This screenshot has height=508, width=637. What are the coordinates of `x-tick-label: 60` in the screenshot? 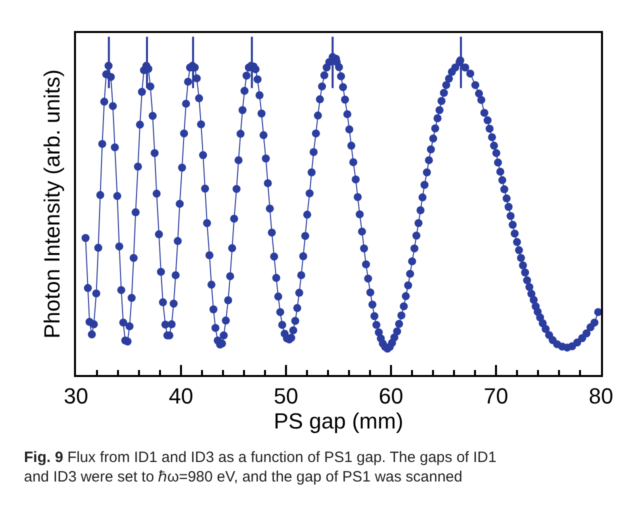 It's located at (391, 395).